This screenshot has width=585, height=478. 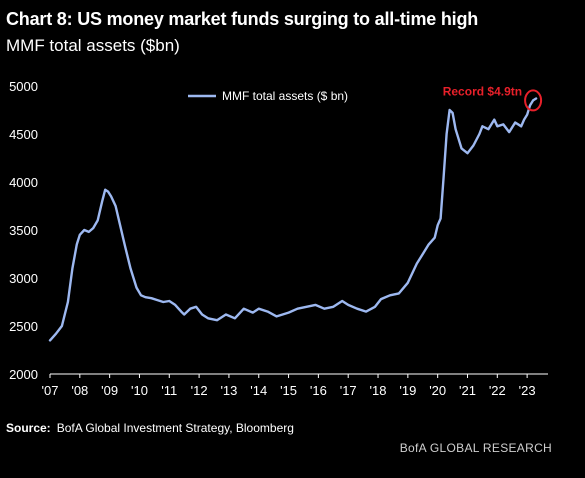 What do you see at coordinates (109, 390) in the screenshot?
I see `x-tick-label: '09` at bounding box center [109, 390].